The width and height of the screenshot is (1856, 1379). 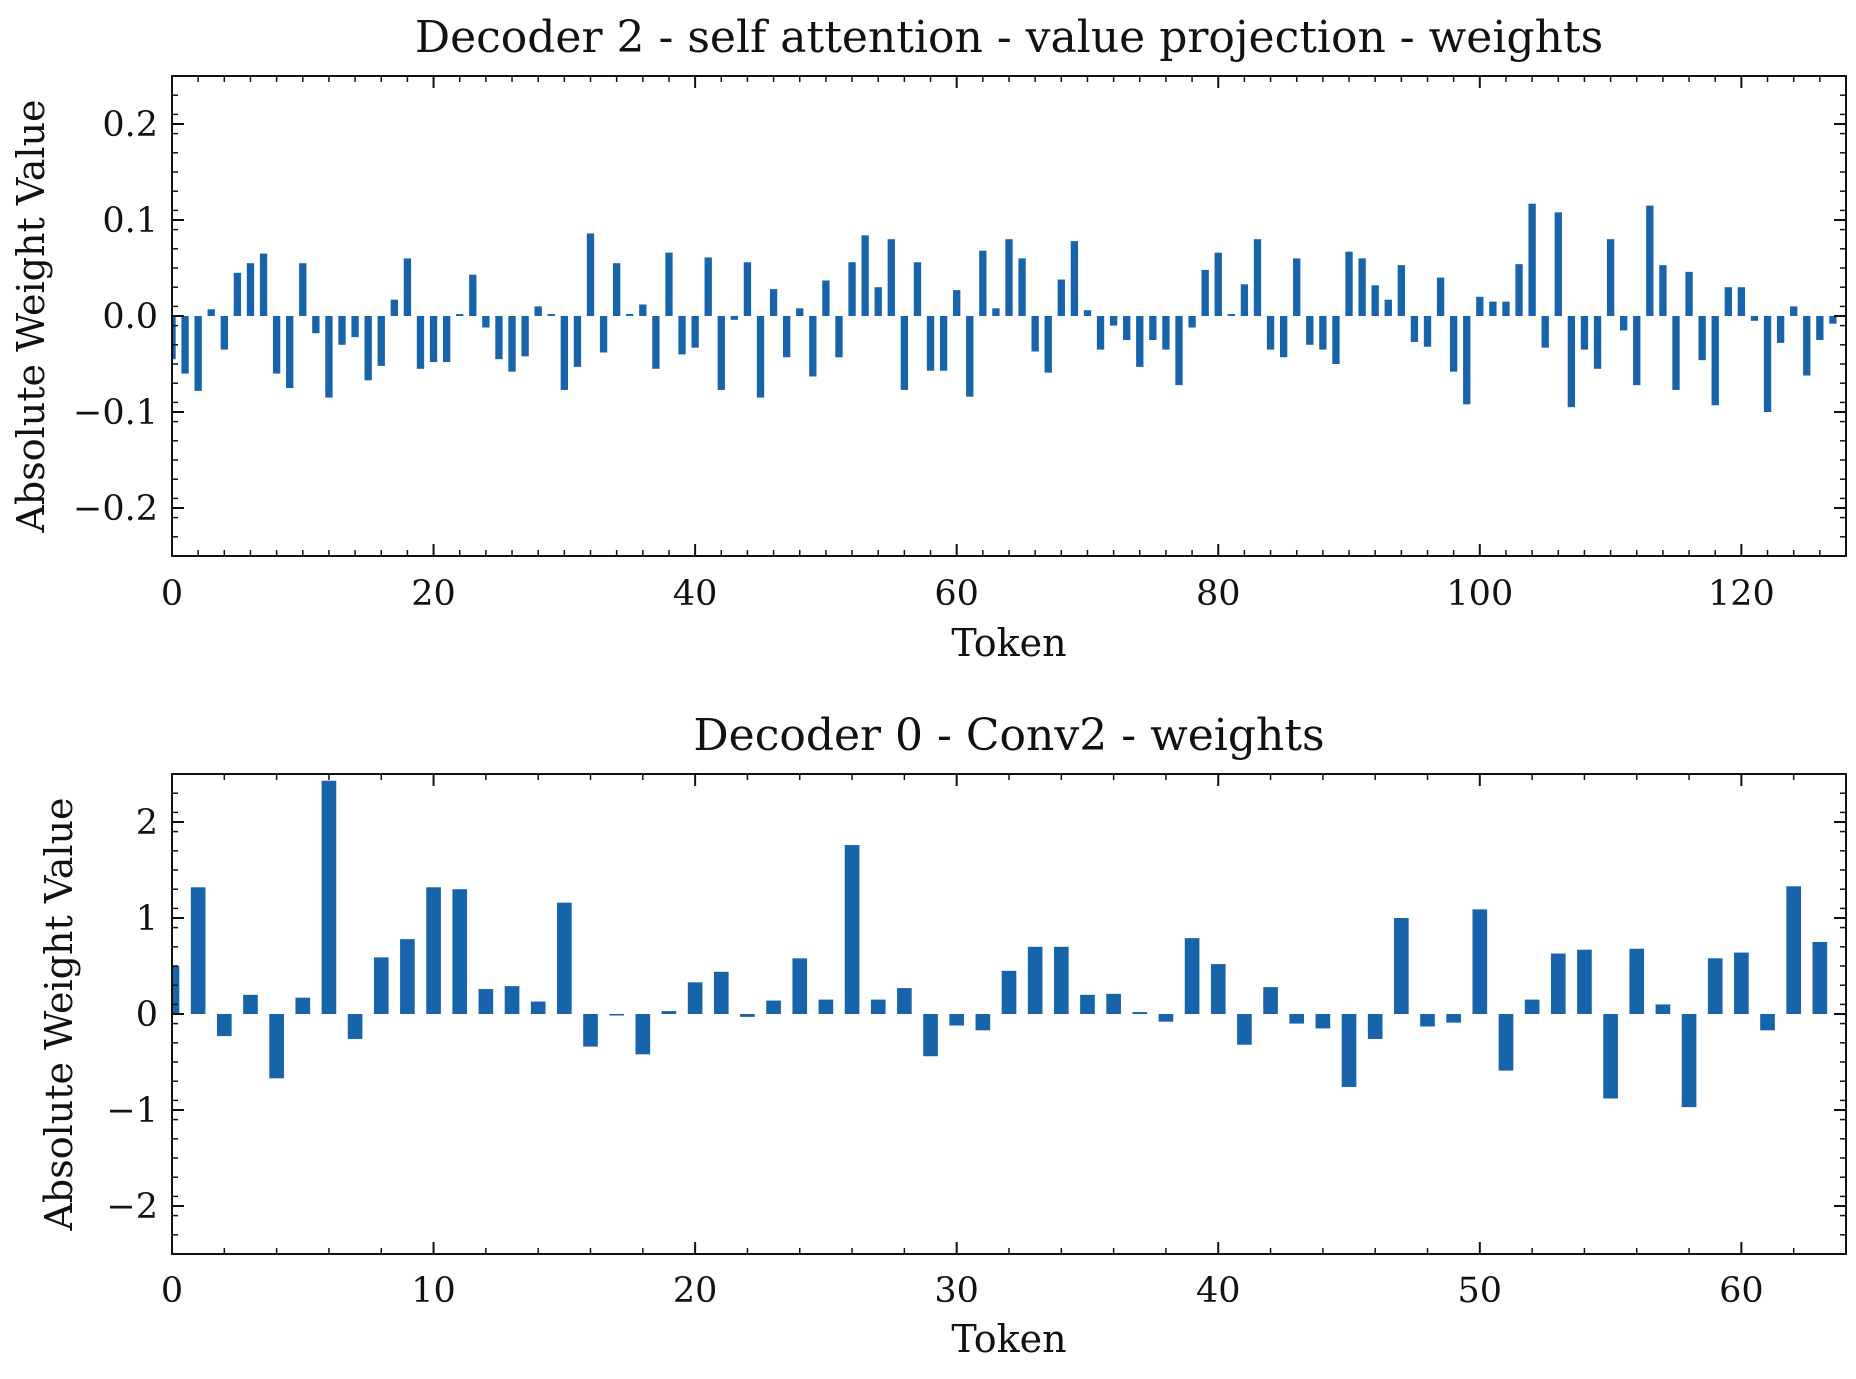 I want to click on x-tick-label: 20, so click(x=695, y=1291).